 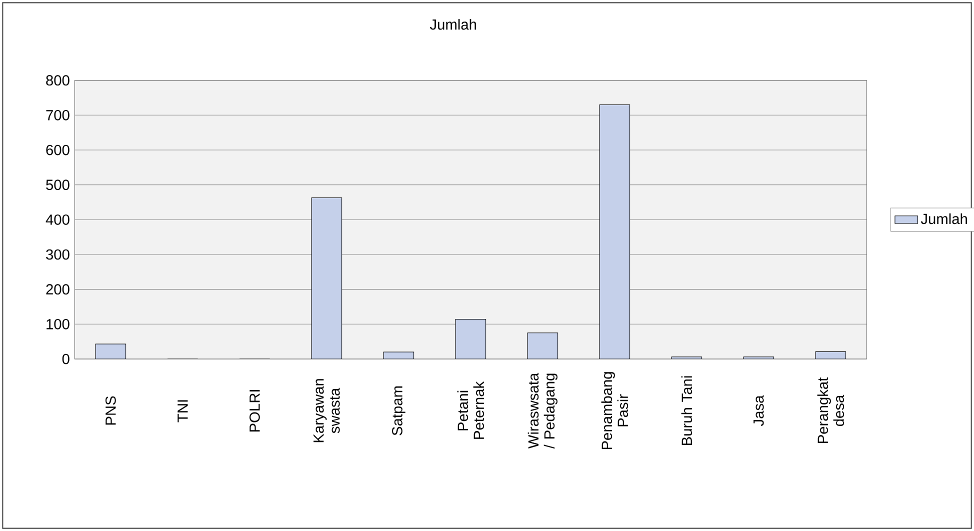 What do you see at coordinates (58, 115) in the screenshot?
I see `y-tick-label: 700` at bounding box center [58, 115].